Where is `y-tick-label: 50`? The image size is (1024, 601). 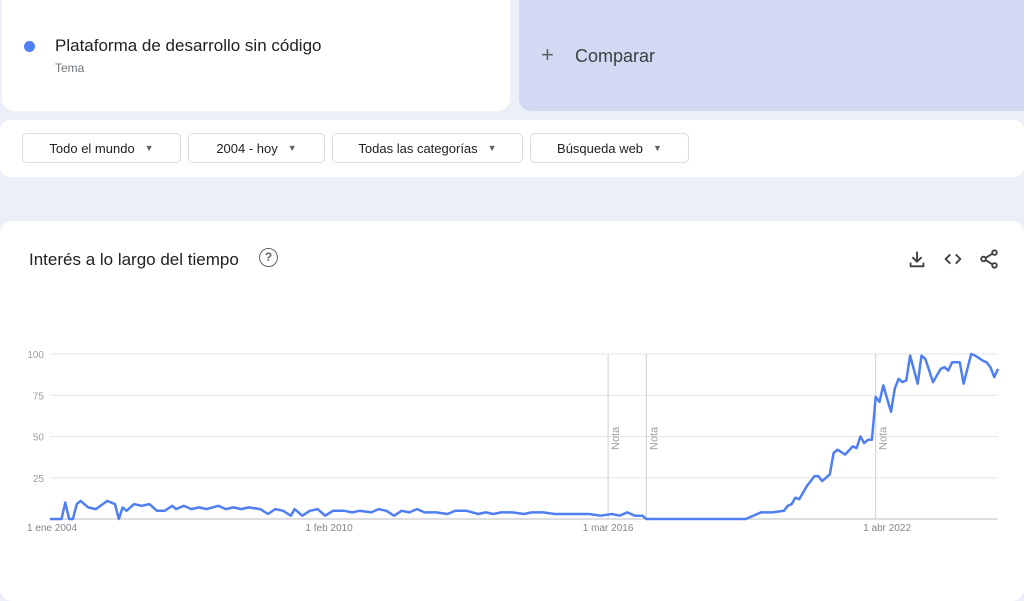
y-tick-label: 50 is located at coordinates (39, 438).